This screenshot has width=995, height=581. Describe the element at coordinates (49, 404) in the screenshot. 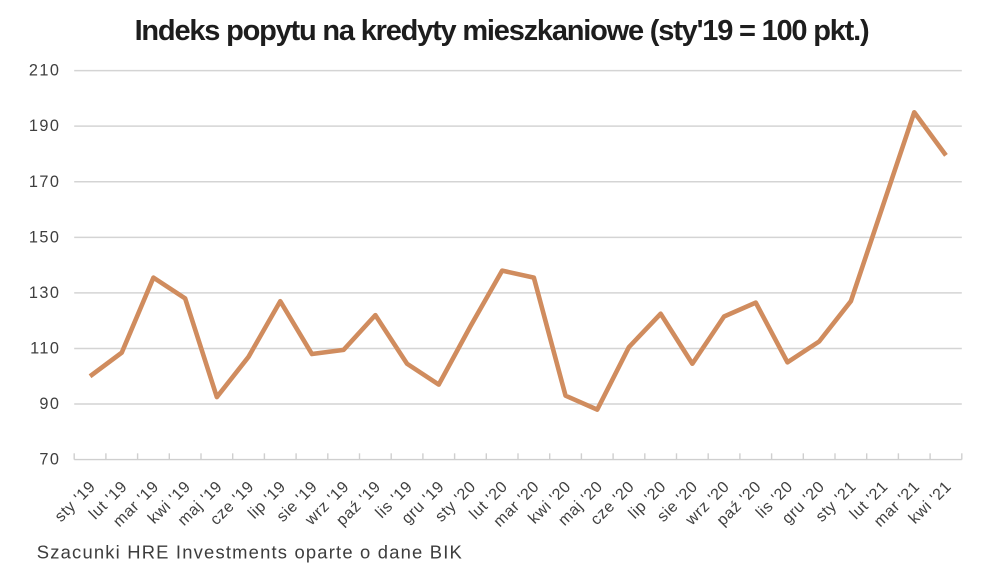

I see `svg-text: 90` at that location.